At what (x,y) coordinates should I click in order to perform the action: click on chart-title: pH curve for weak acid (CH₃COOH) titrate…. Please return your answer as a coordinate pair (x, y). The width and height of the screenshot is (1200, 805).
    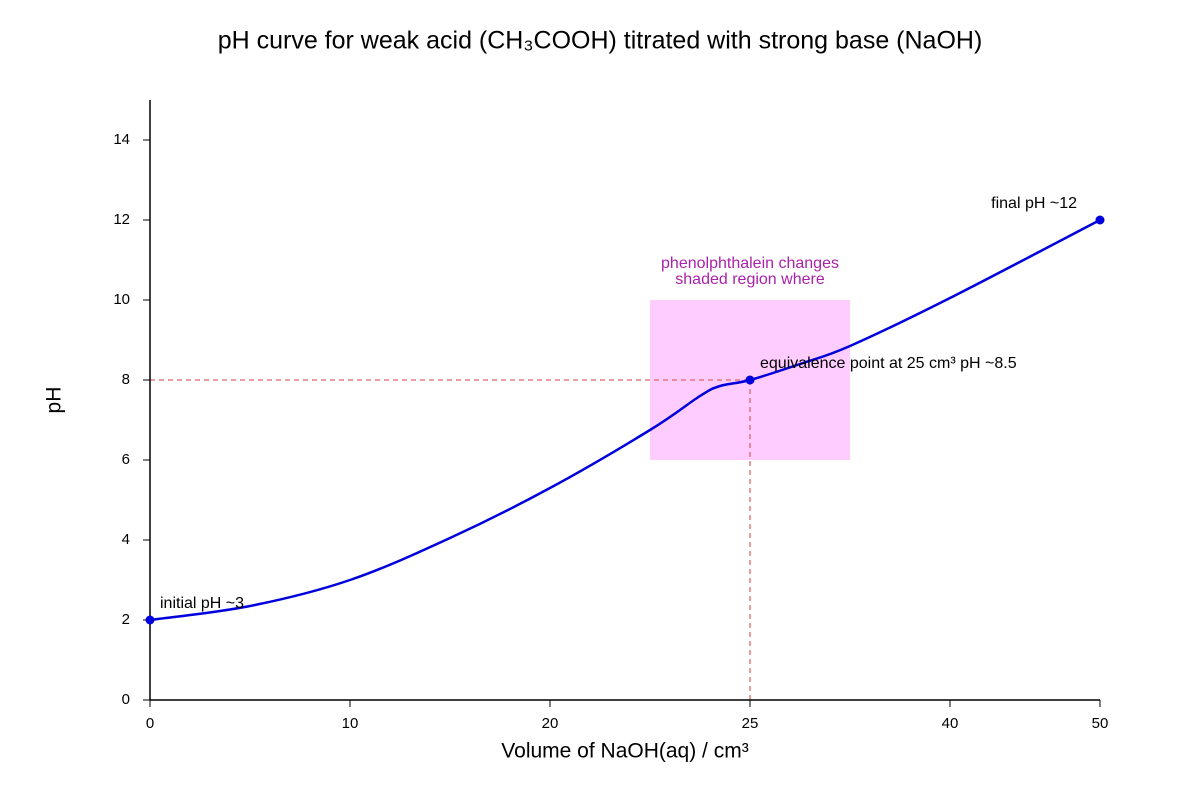
    Looking at the image, I should click on (600, 41).